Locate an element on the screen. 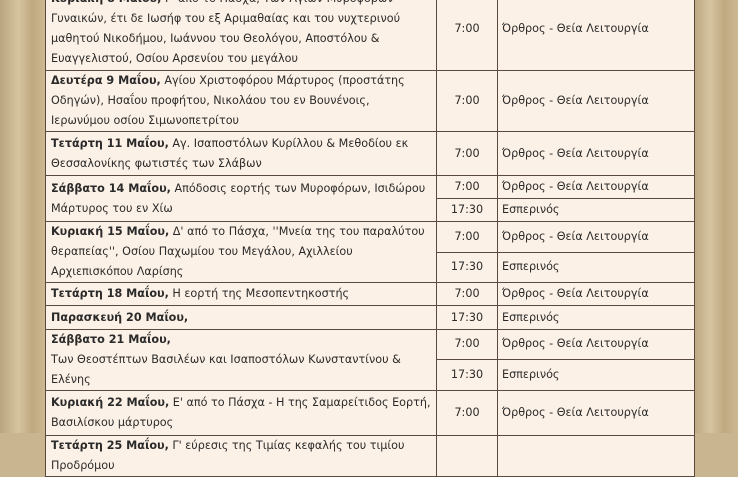 The width and height of the screenshot is (738, 477). day-label: Παρασκευή 20 Μαΐου, is located at coordinates (120, 317).